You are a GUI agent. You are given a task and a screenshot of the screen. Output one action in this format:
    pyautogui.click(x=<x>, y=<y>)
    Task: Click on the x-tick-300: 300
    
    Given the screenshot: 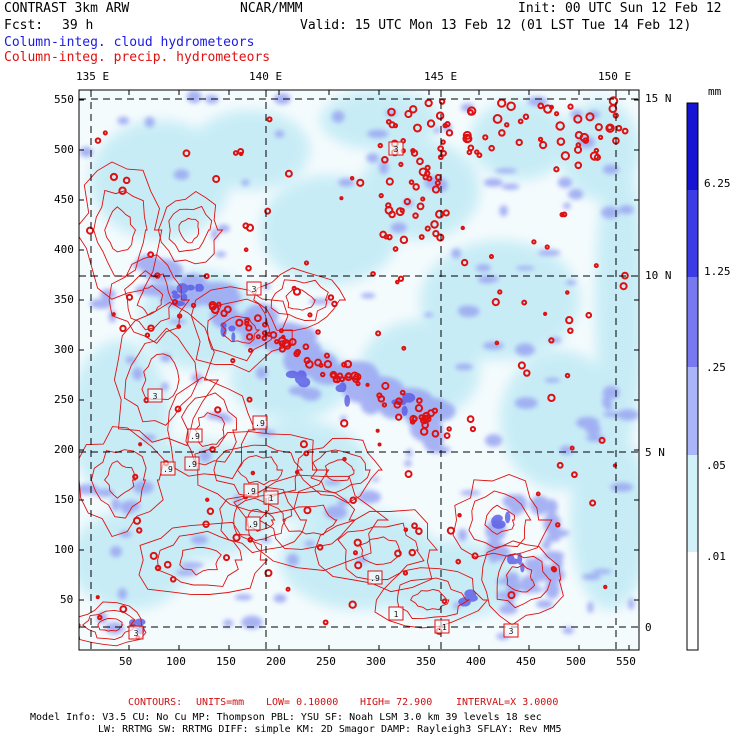 What is the action you would take?
    pyautogui.click(x=376, y=661)
    